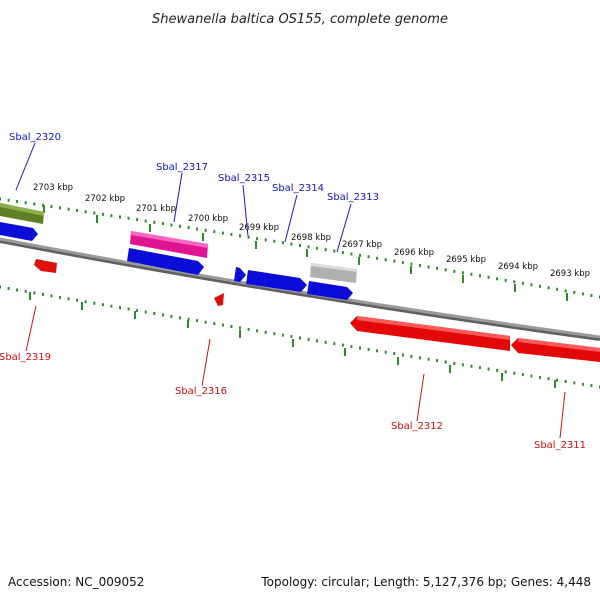  Describe the element at coordinates (201, 391) in the screenshot. I see `gene-label-reverse: Sbal_2316` at that location.